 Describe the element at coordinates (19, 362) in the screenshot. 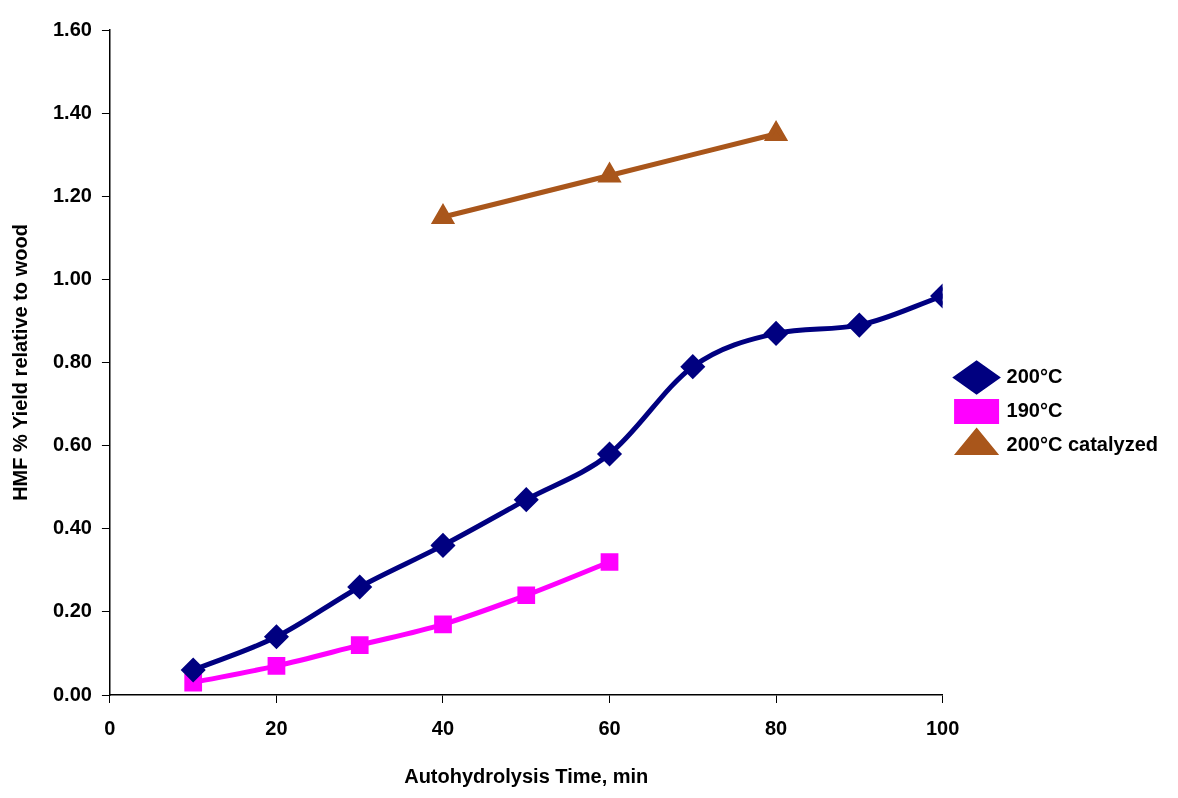

I see `y-axis-title: HMF % Yield relative to wood` at that location.